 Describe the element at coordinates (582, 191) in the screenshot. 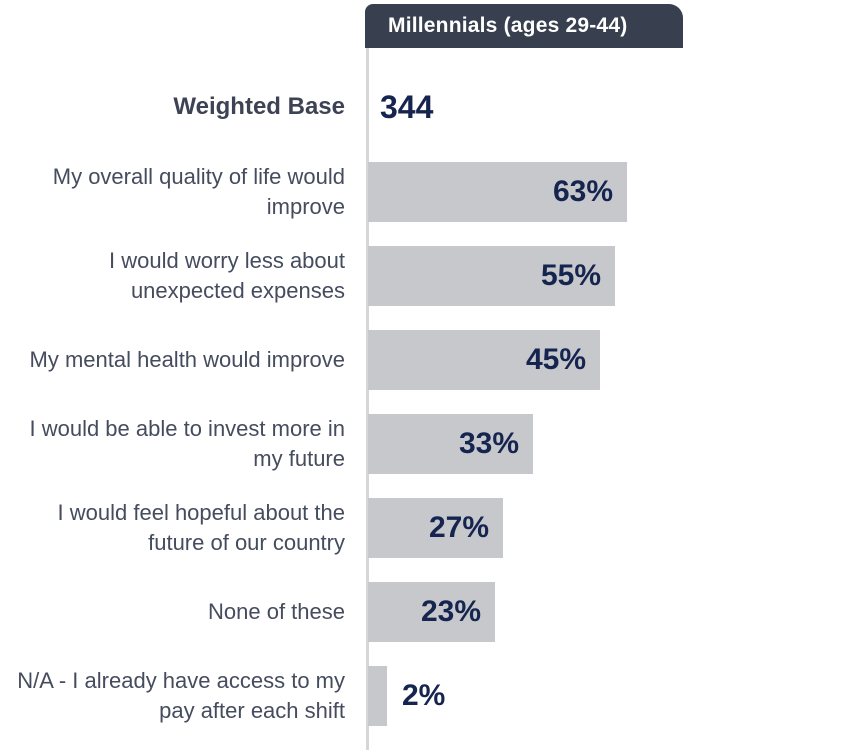

I see `value-label: 63%` at that location.